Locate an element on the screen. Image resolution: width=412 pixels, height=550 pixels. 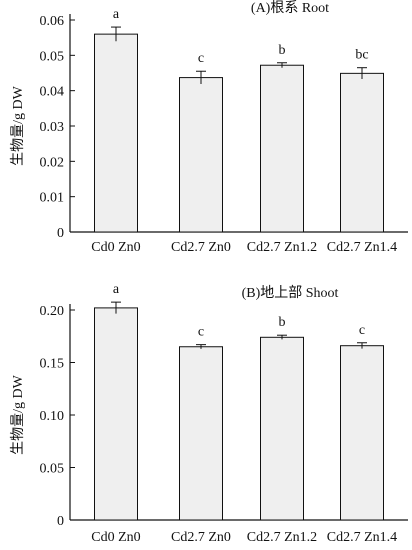
chart-title: (B)地上部 Shoot is located at coordinates (290, 293).